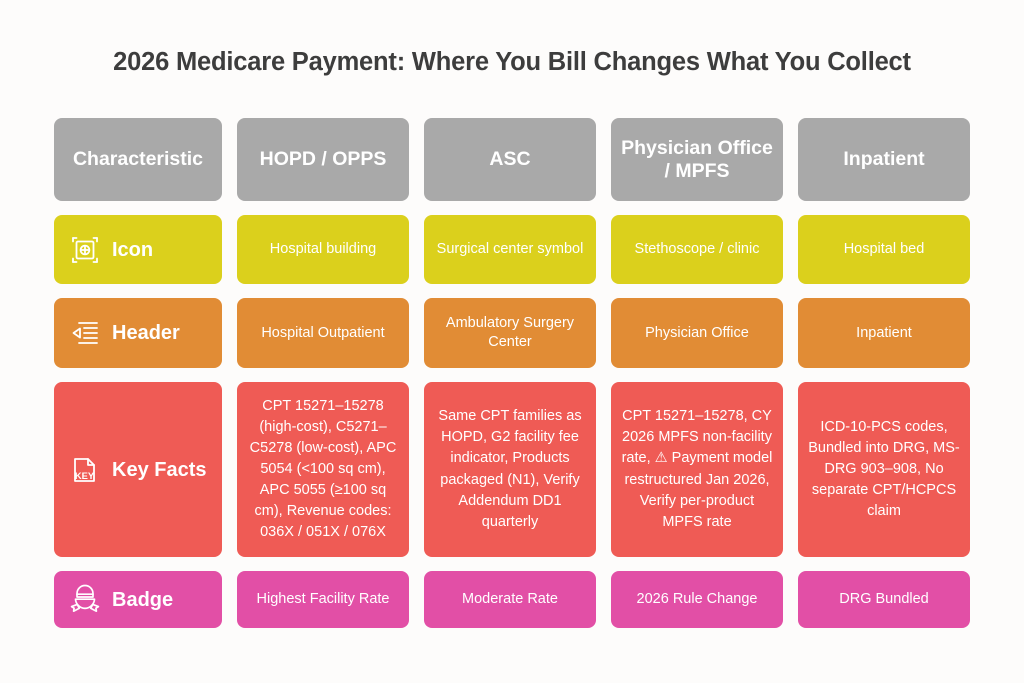 This screenshot has width=1024, height=683. Describe the element at coordinates (85, 250) in the screenshot. I see `crop-target-icon` at that location.